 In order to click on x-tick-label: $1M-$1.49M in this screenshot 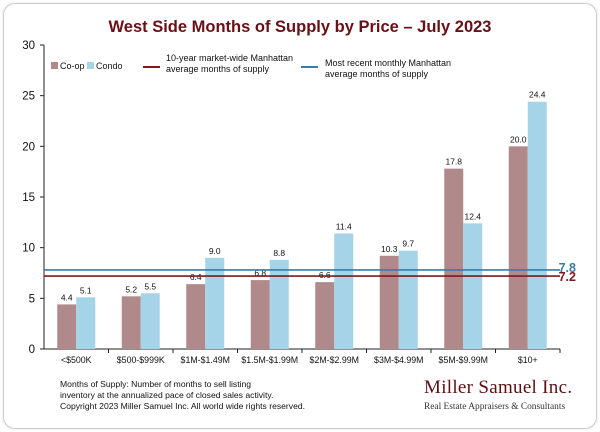, I will do `click(205, 360)`.